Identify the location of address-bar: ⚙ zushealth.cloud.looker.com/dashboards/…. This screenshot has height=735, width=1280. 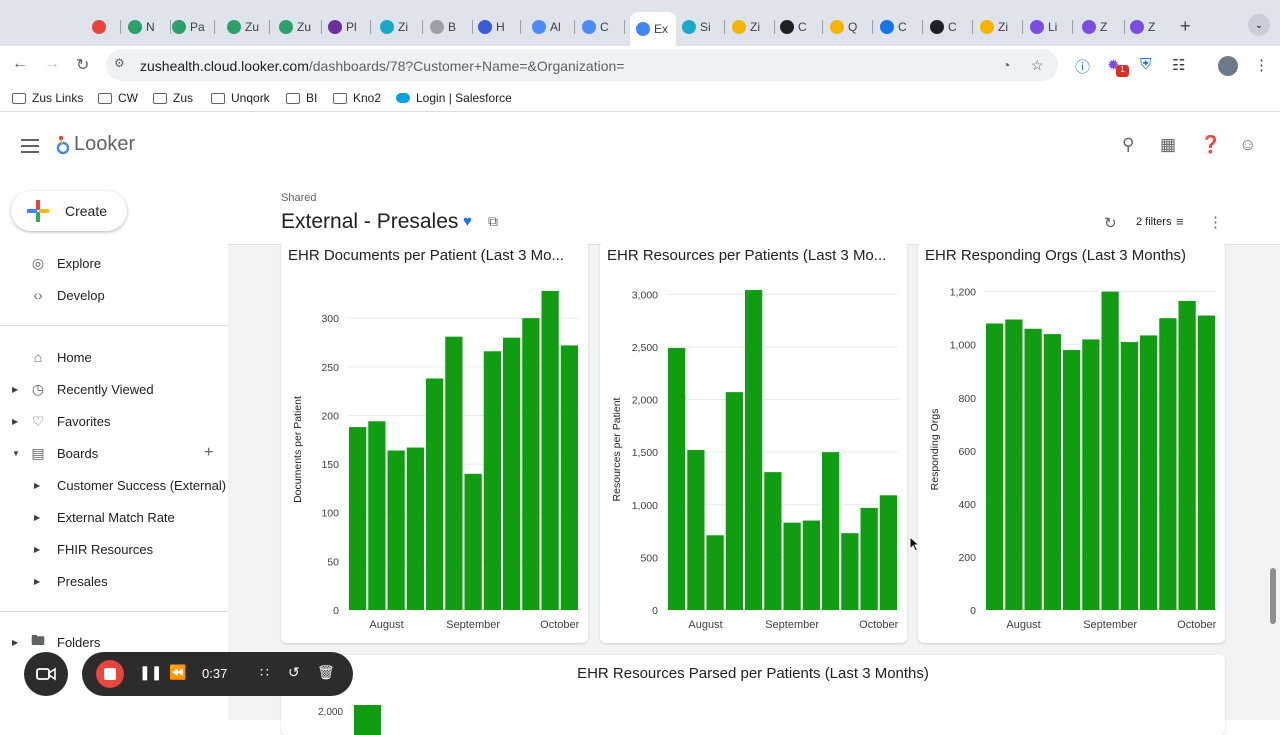
(582, 65).